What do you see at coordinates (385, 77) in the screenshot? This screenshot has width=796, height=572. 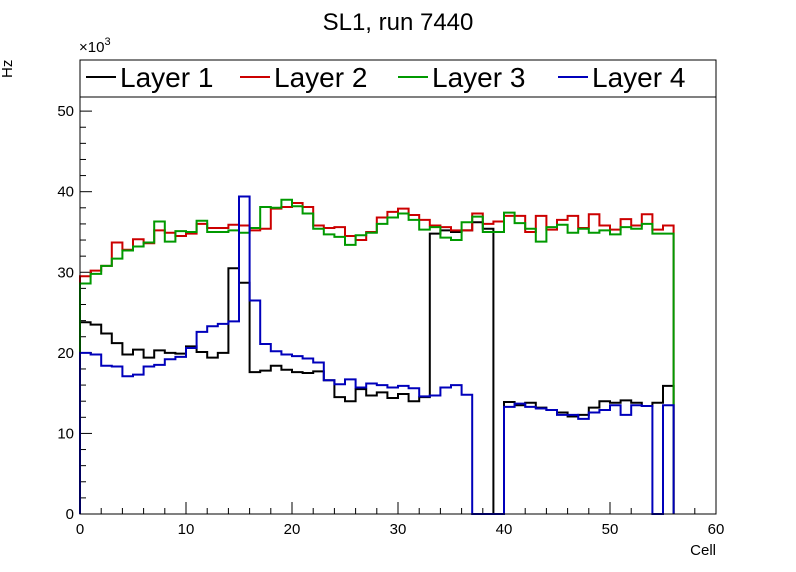 I see `legend-entries: Layer 1 Layer 2 Layer 3 Layer 4` at bounding box center [385, 77].